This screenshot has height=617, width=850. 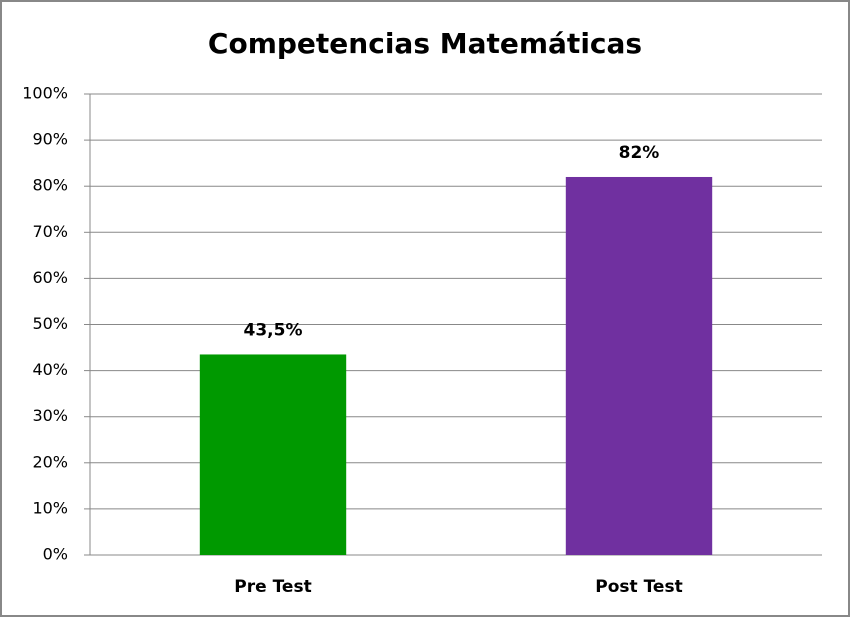 I want to click on y-tick-label: 60%, so click(x=50, y=277).